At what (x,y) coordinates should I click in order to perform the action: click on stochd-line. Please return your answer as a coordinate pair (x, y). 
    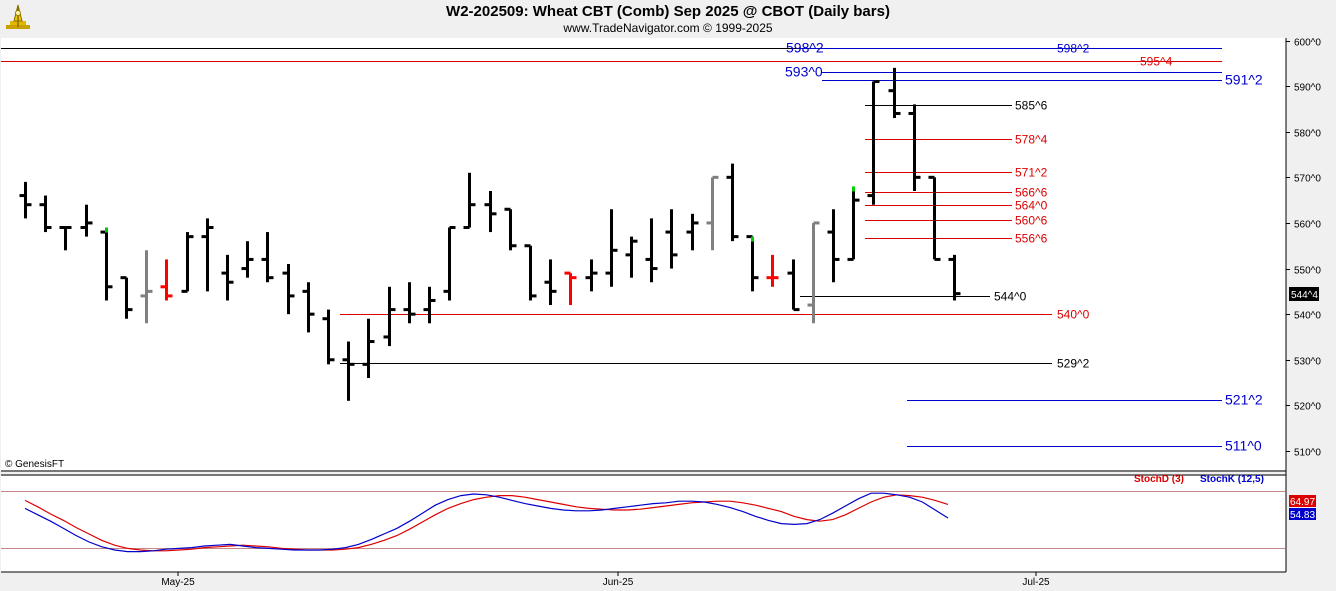
    Looking at the image, I should click on (486, 523).